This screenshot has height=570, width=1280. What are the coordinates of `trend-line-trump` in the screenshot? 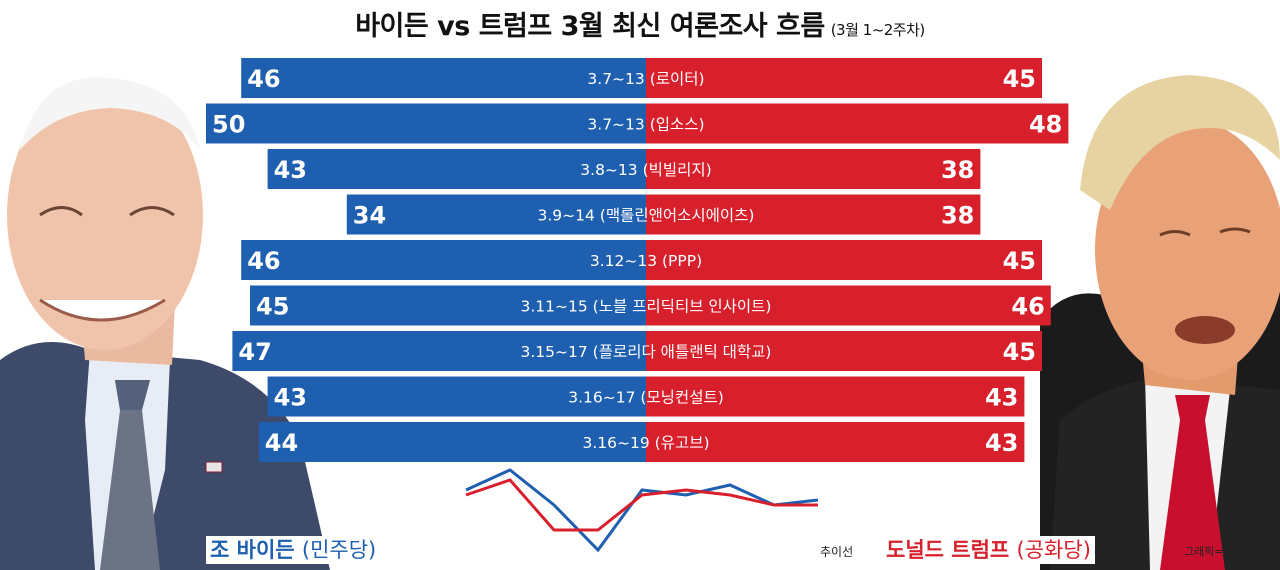 It's located at (642, 505).